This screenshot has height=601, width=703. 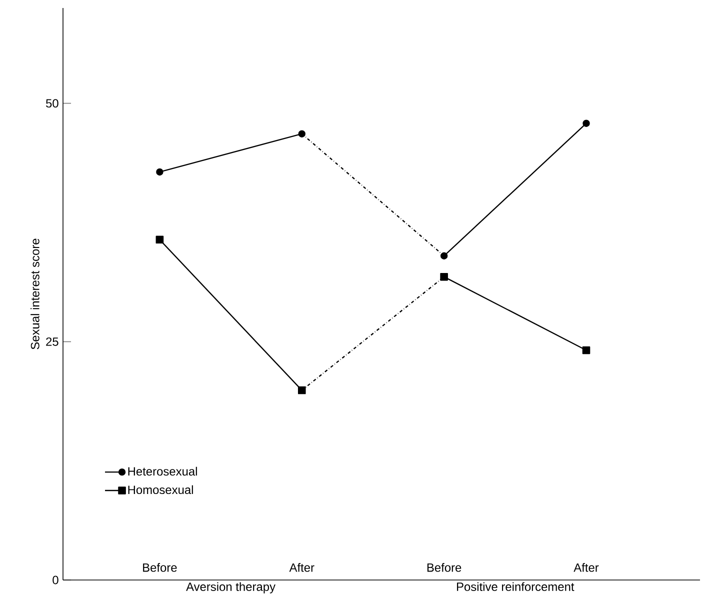 I want to click on legend-label: Homosexual, so click(x=160, y=489).